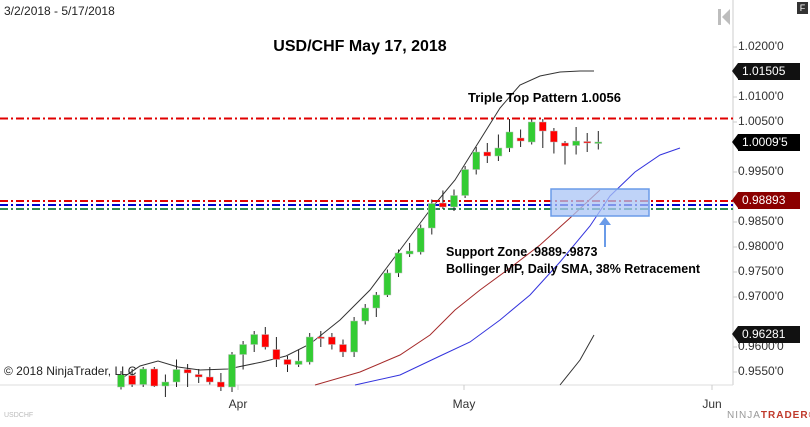  Describe the element at coordinates (761, 96) in the screenshot. I see `y-tick-label: 1.0100'0` at that location.